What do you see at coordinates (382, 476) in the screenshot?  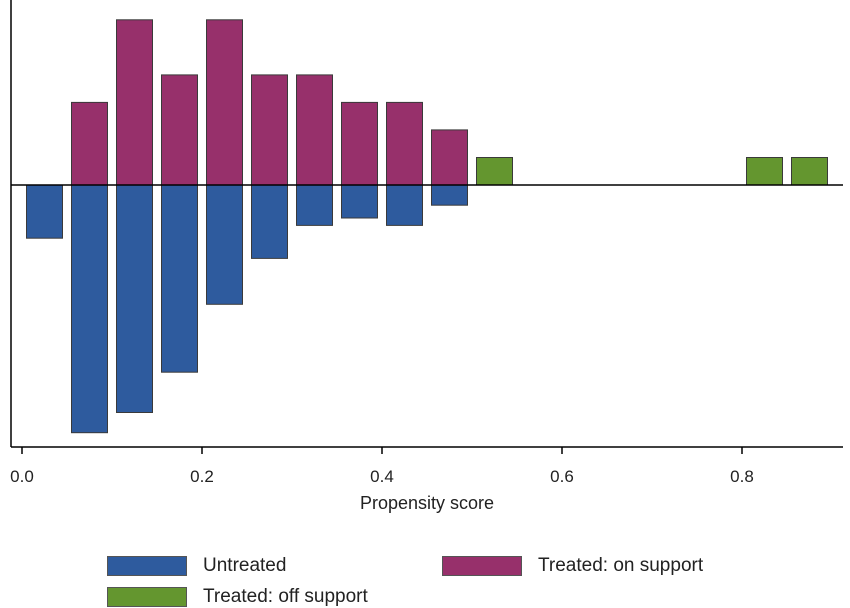 I see `x-tick-label-2: 0.4` at bounding box center [382, 476].